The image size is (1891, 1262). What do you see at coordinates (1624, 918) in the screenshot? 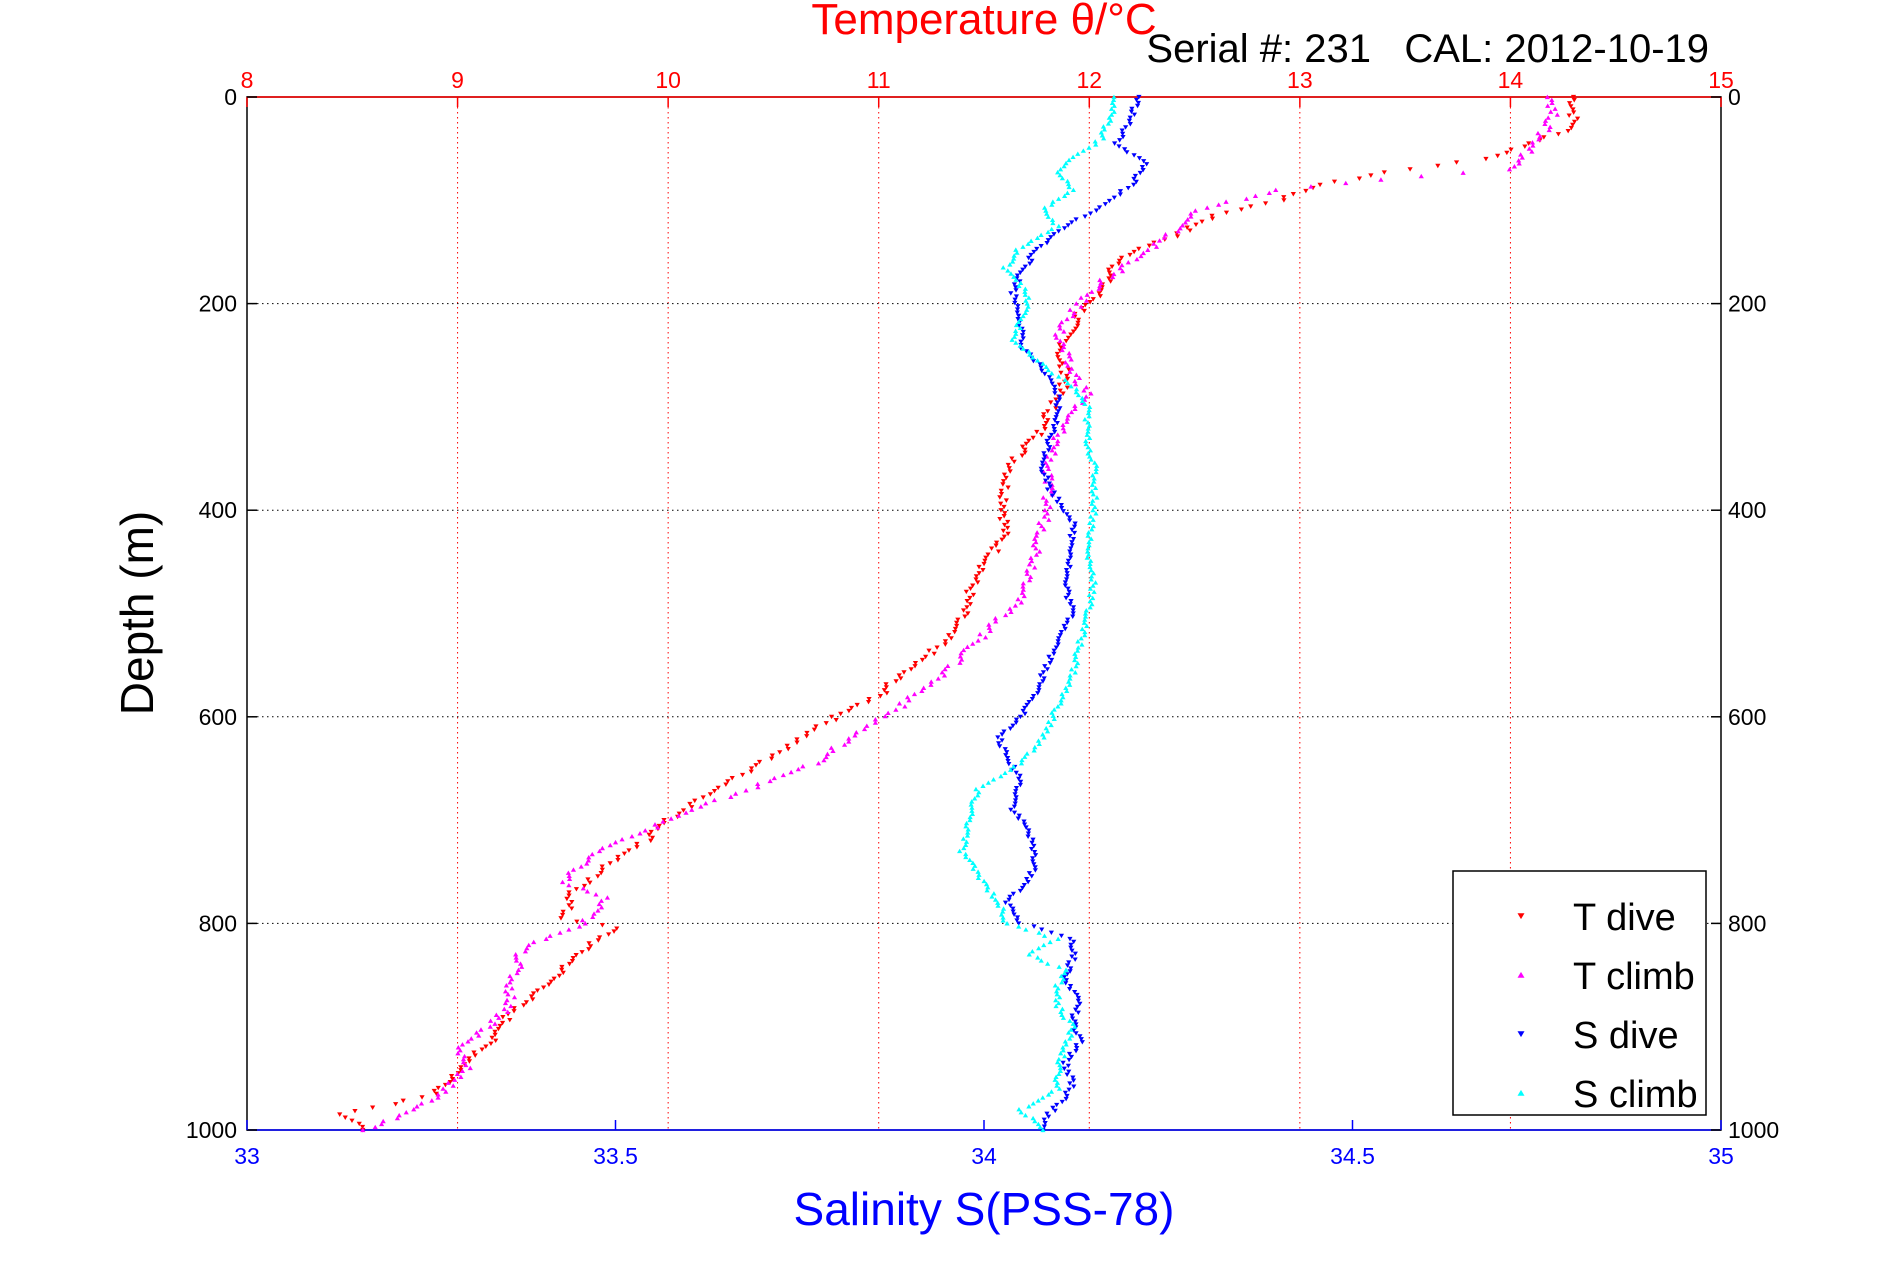
I see `legend-label: T dive` at bounding box center [1624, 918].